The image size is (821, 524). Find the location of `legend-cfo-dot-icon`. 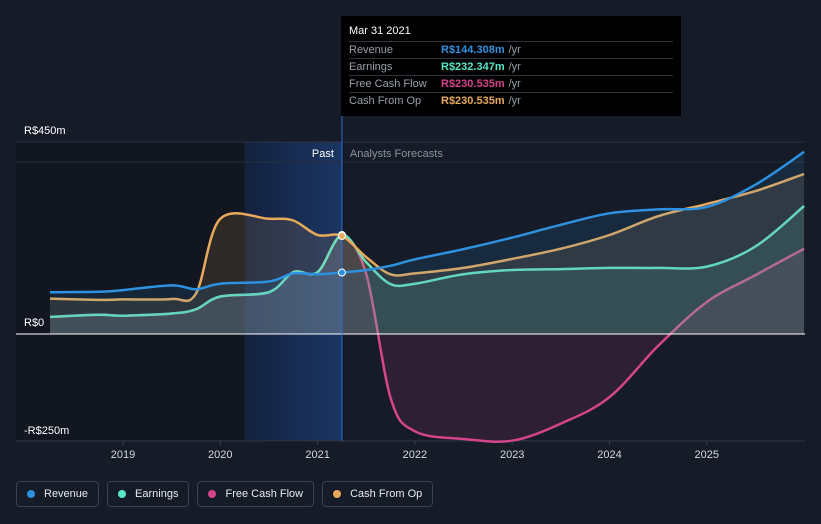

legend-cfo-dot-icon is located at coordinates (337, 494).